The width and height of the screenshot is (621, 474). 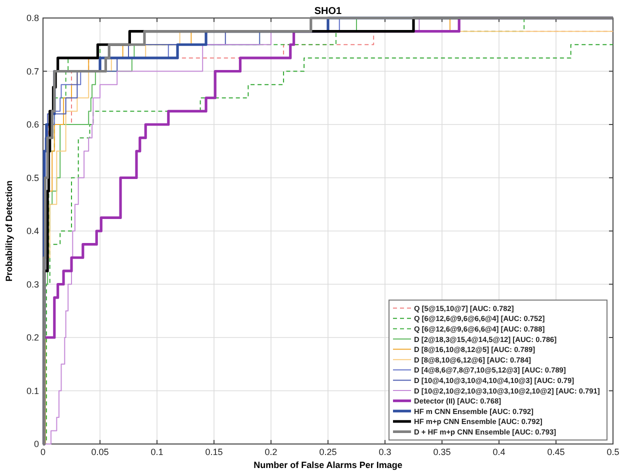 What do you see at coordinates (157, 452) in the screenshot?
I see `x-tick-label: 0.1` at bounding box center [157, 452].